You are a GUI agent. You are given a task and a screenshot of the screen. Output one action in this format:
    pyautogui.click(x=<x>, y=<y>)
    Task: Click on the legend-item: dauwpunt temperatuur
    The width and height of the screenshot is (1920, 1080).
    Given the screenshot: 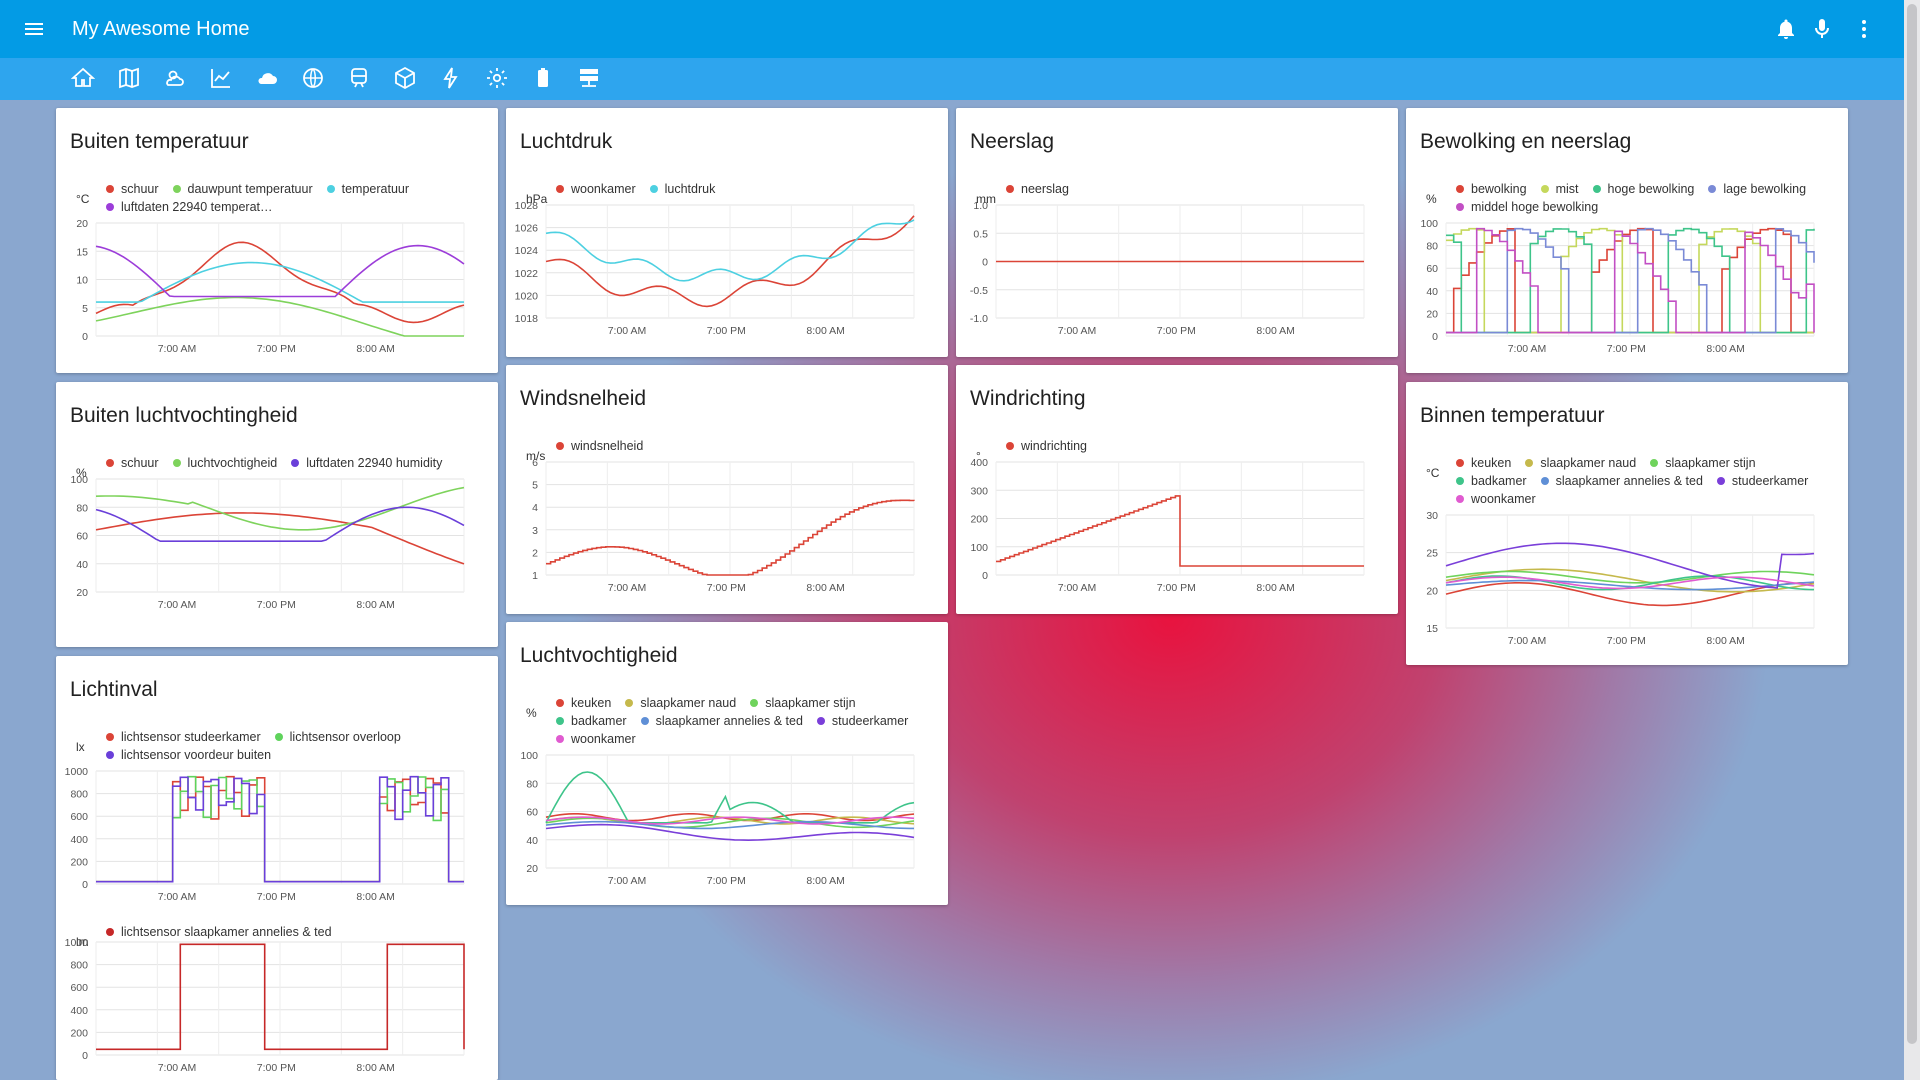 What is the action you would take?
    pyautogui.click(x=242, y=189)
    